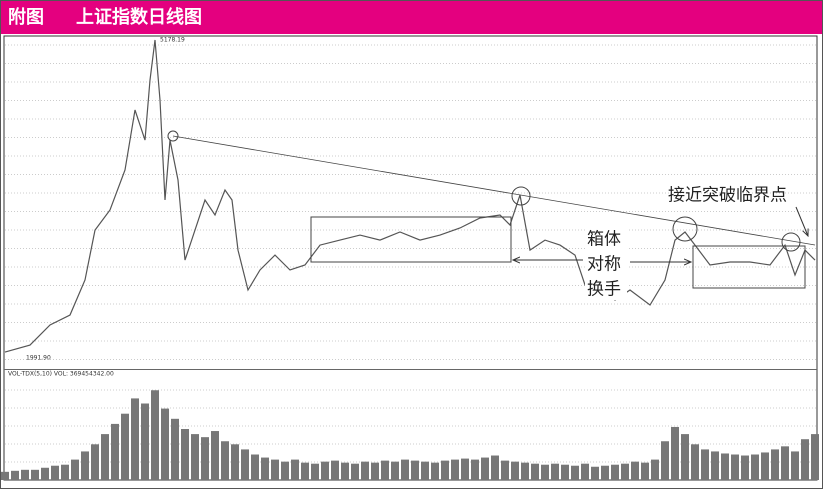 Image resolution: width=823 pixels, height=489 pixels. I want to click on annotation: 换手, so click(604, 290).